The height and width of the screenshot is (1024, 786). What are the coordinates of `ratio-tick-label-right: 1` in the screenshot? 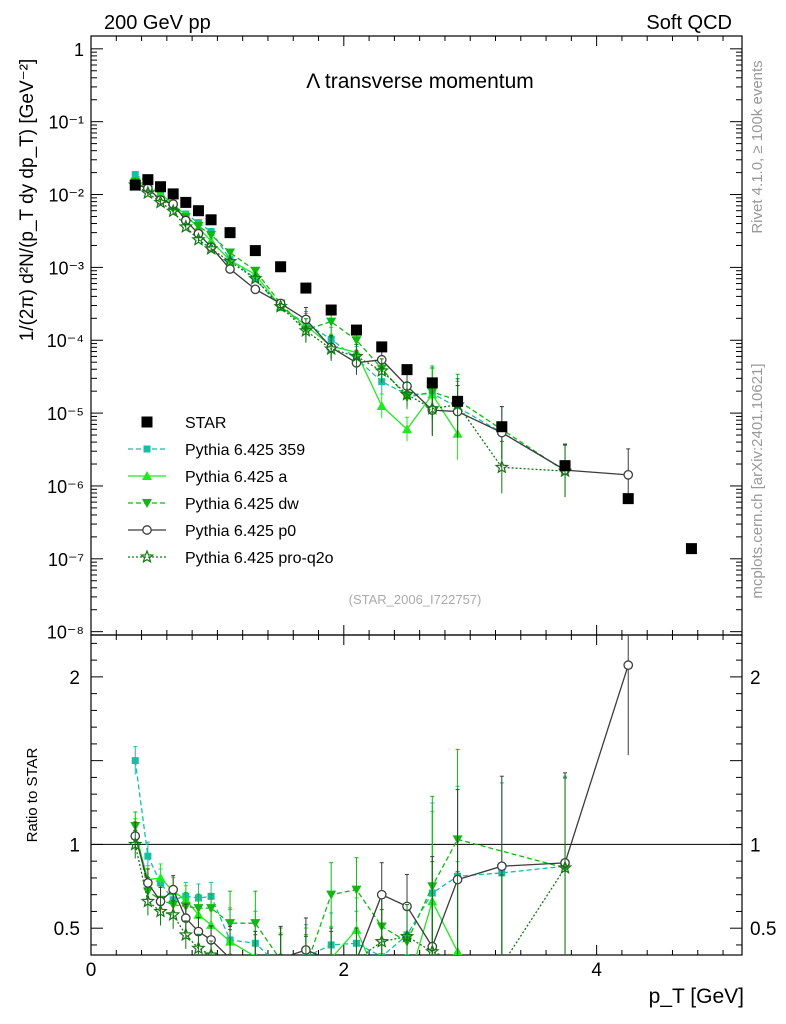 It's located at (755, 845).